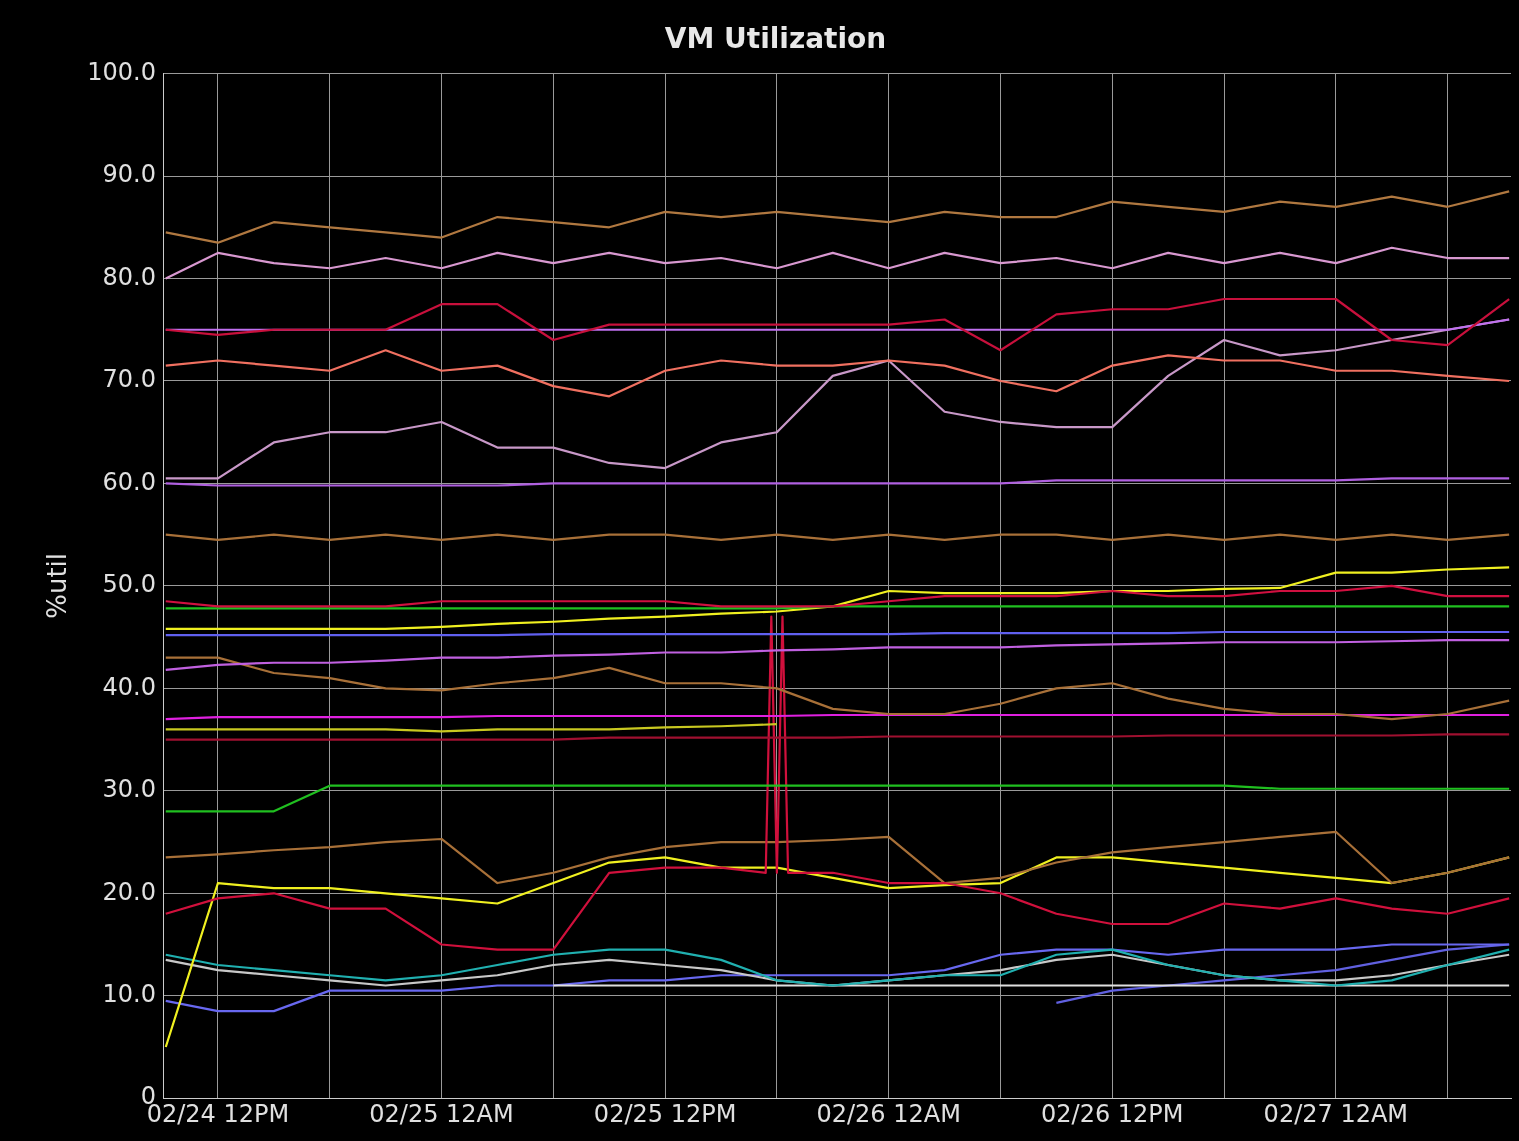  Describe the element at coordinates (129, 174) in the screenshot. I see `y-tick-label: 90.0` at that location.